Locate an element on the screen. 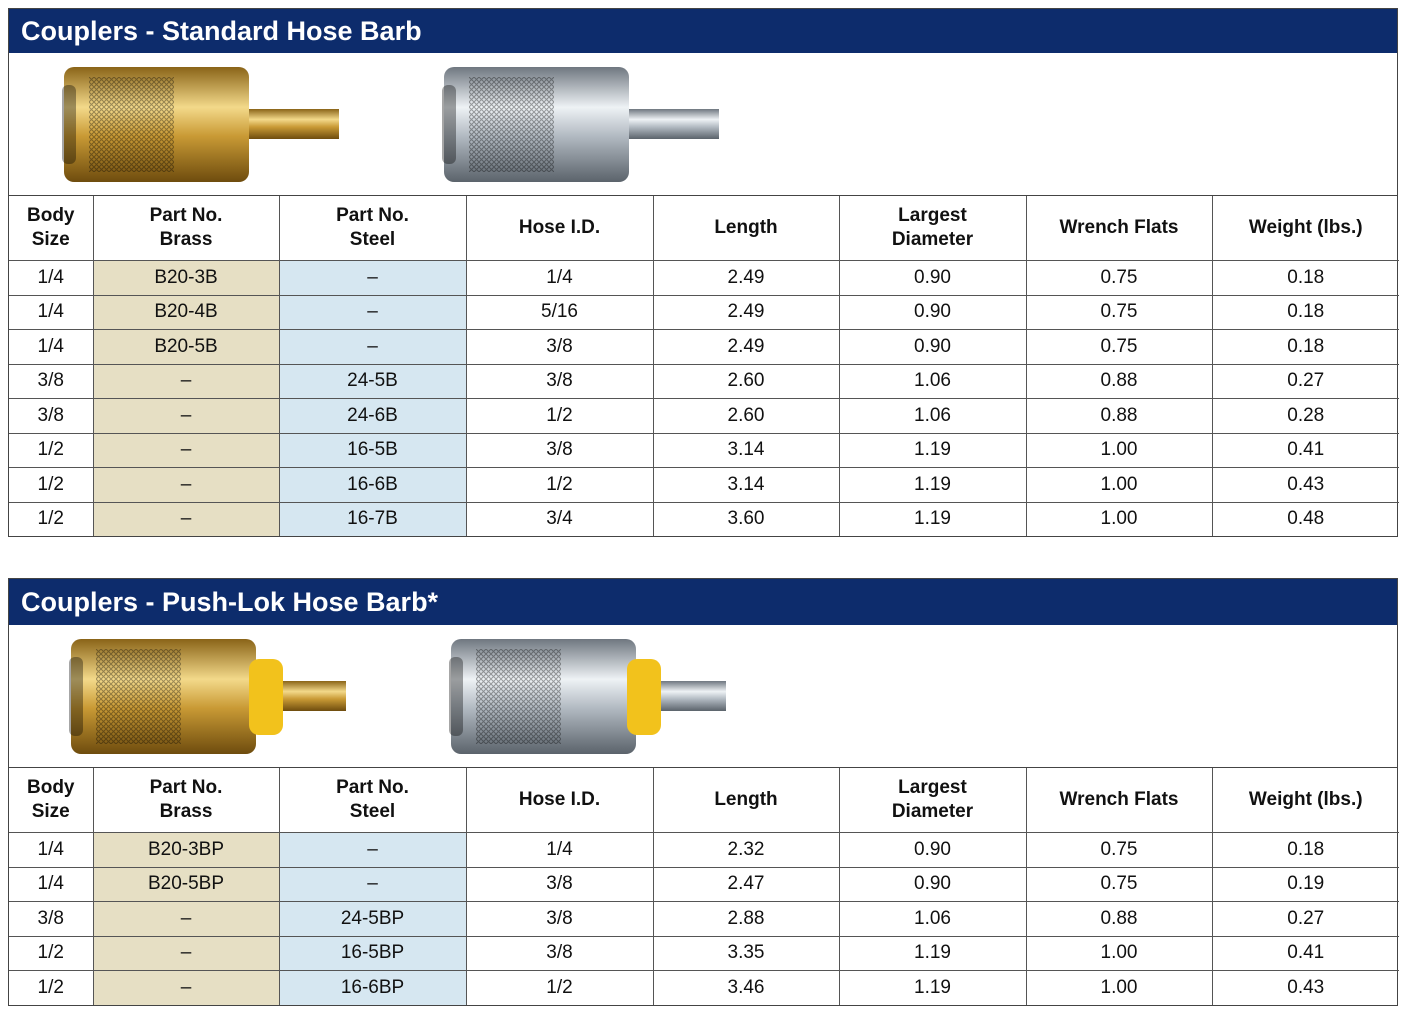 The image size is (1407, 1013). header-line: Diameter is located at coordinates (932, 239).